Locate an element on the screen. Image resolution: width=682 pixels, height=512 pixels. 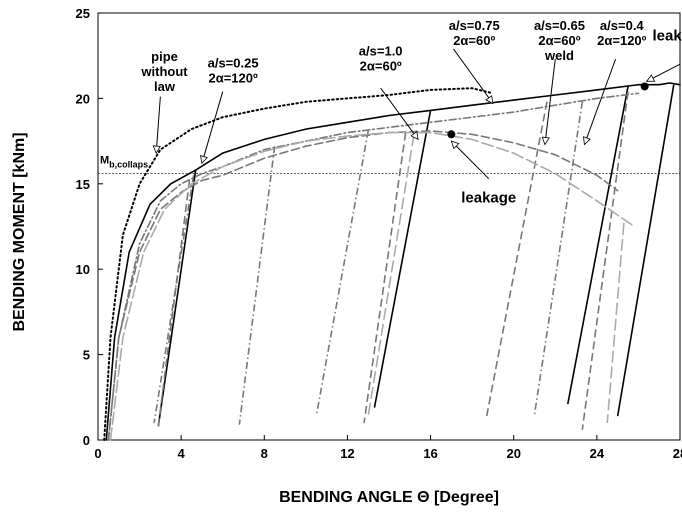
x-tick-label: 0 is located at coordinates (97, 453).